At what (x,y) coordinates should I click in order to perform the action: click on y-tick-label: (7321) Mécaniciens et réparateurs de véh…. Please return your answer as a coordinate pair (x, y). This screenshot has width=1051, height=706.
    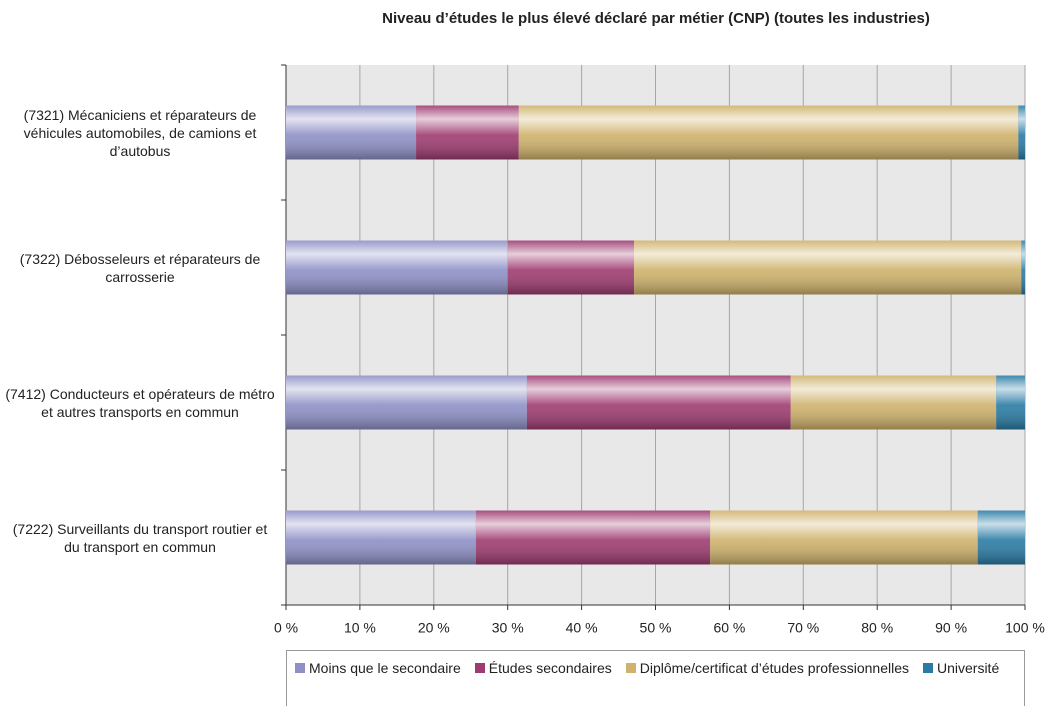
    Looking at the image, I should click on (140, 132).